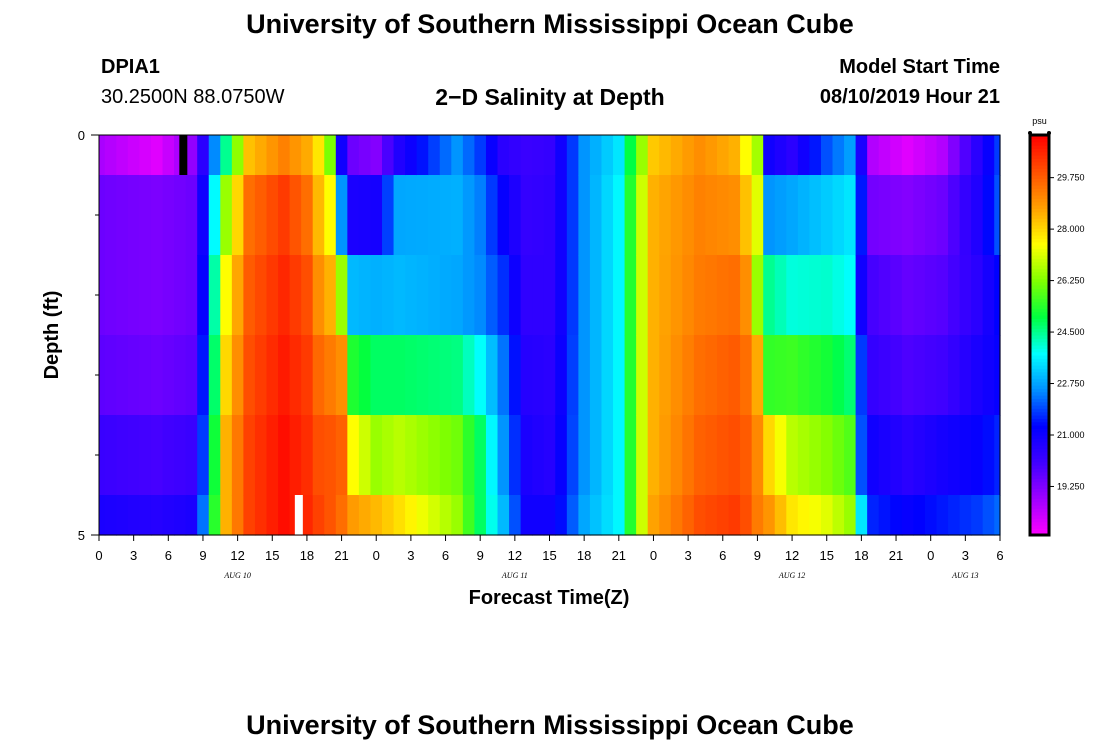 The width and height of the screenshot is (1100, 750). I want to click on x-date-label: AUG 12, so click(791, 575).